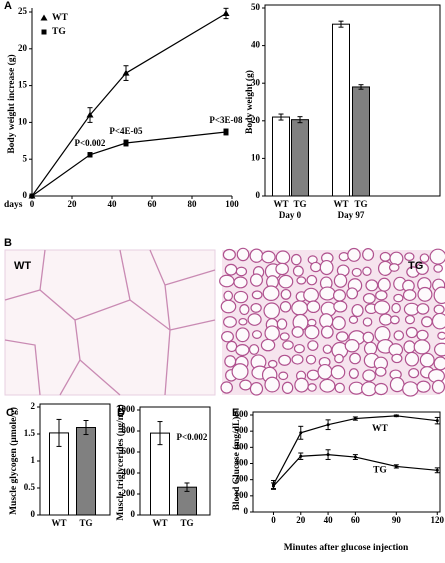 The image size is (445, 563). Describe the element at coordinates (13, 461) in the screenshot. I see `y-axis-label: Muscle glycogen (µmole/g)` at that location.